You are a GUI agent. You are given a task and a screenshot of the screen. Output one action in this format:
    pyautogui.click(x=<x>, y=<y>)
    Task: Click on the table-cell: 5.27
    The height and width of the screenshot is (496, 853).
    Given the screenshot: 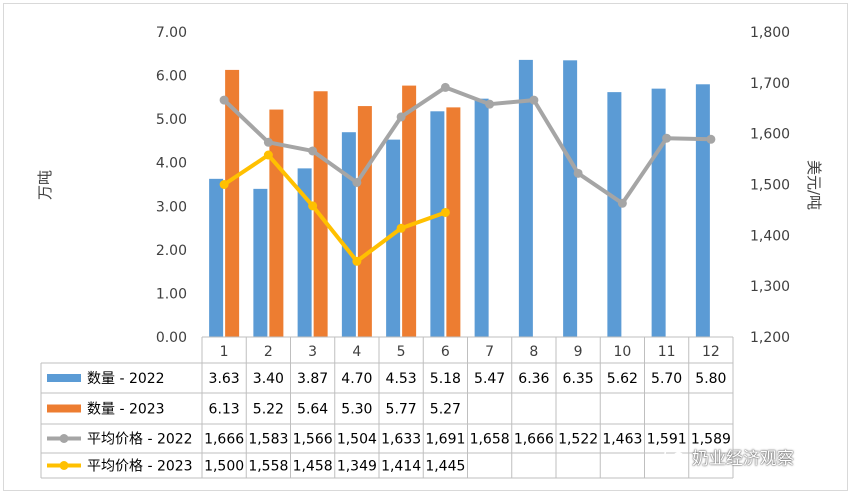 What is the action you would take?
    pyautogui.click(x=445, y=410)
    